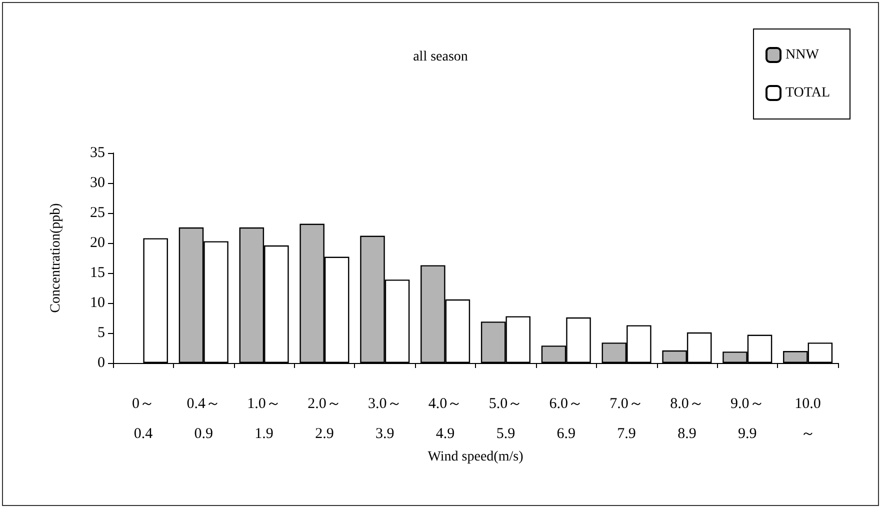 This screenshot has height=510, width=883. I want to click on x-tick-label: 8.0～ 8.9, so click(687, 419).